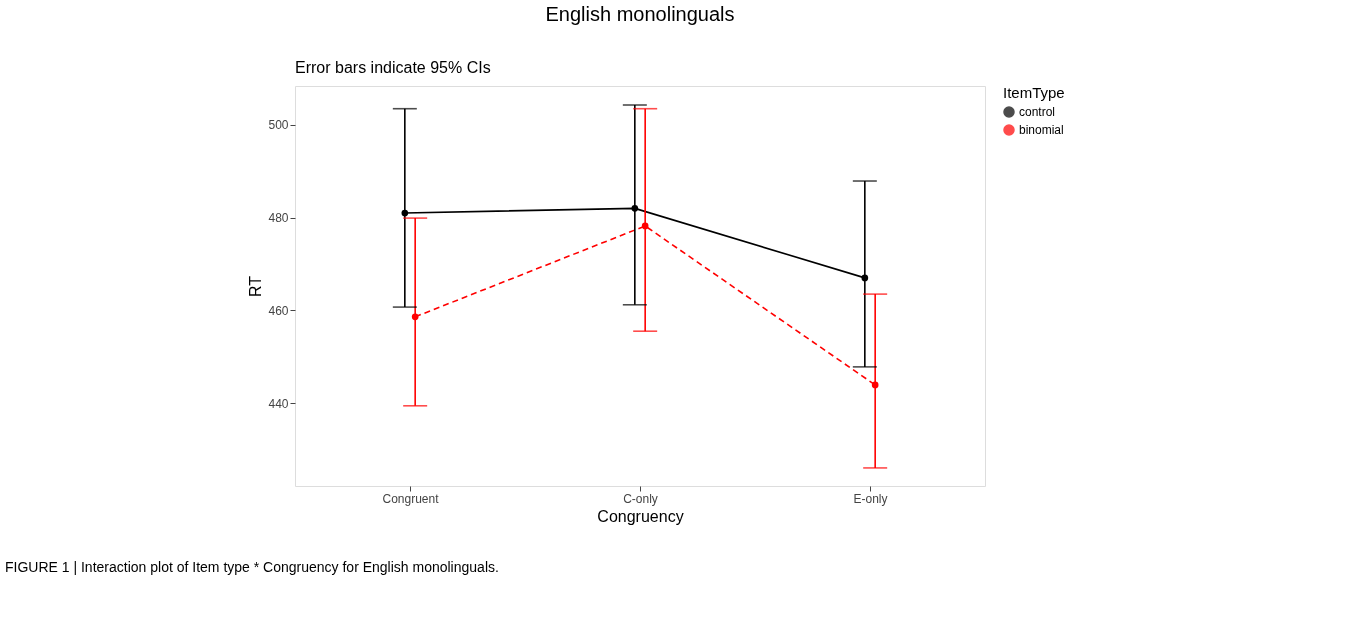  What do you see at coordinates (640, 14) in the screenshot?
I see `chart-title: English monolinguals` at bounding box center [640, 14].